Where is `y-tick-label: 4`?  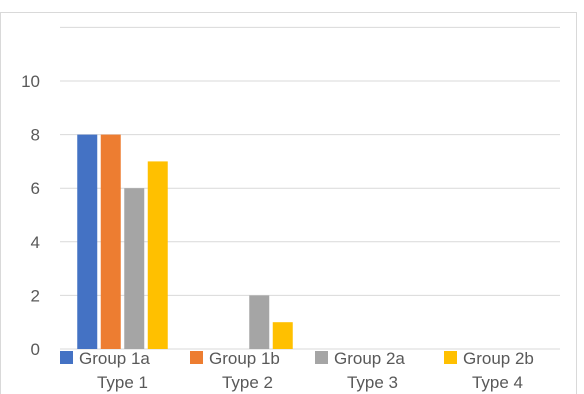
y-tick-label: 4 is located at coordinates (35, 242).